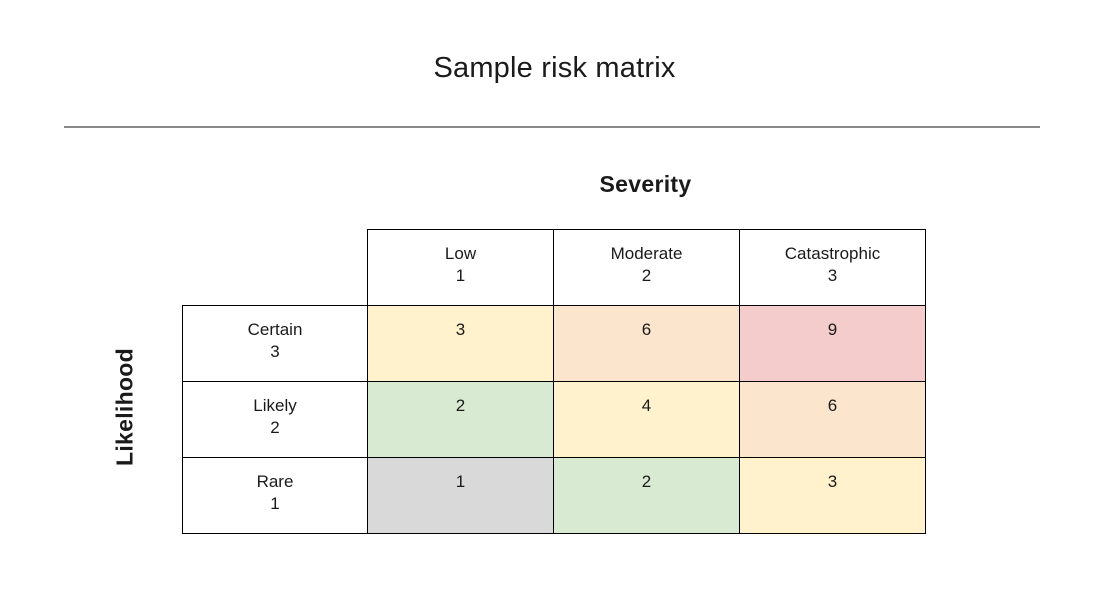 This screenshot has height=590, width=1109. Describe the element at coordinates (275, 329) in the screenshot. I see `row-header-label: Certain` at that location.